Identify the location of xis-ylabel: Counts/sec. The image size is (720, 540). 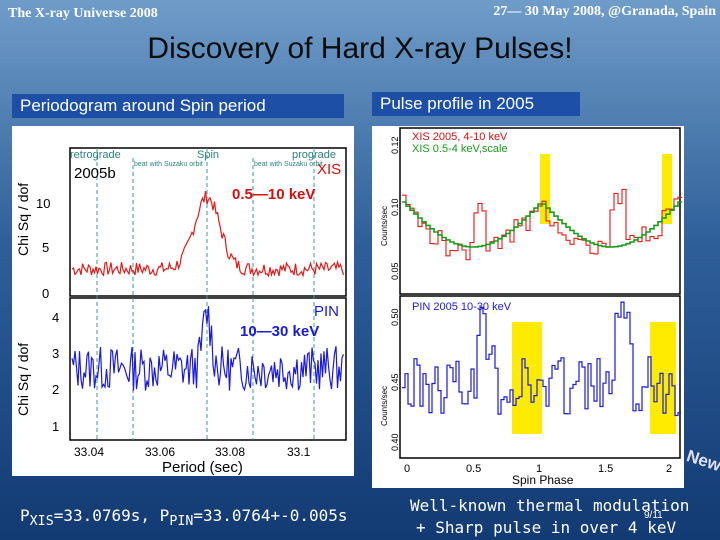
(384, 226).